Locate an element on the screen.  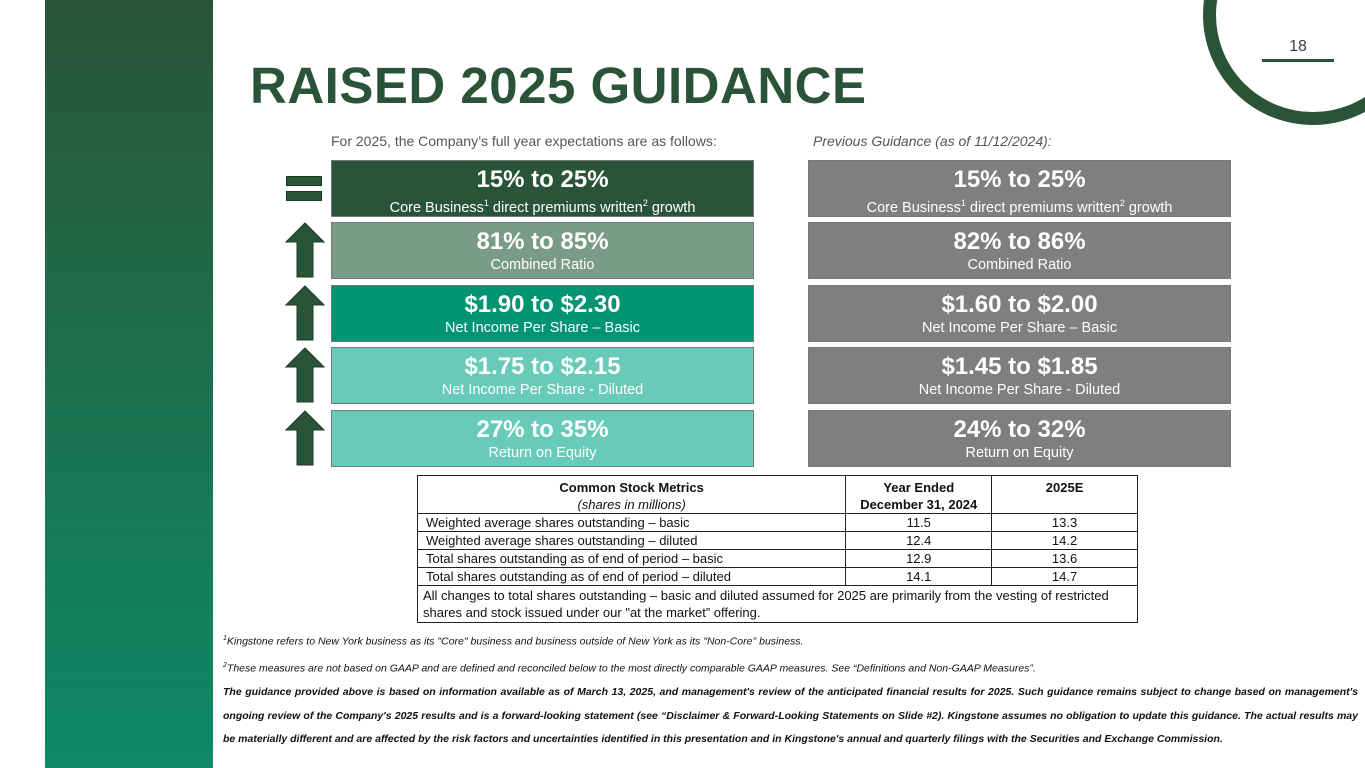
current-roe-label: Return on Equity is located at coordinates (542, 453).